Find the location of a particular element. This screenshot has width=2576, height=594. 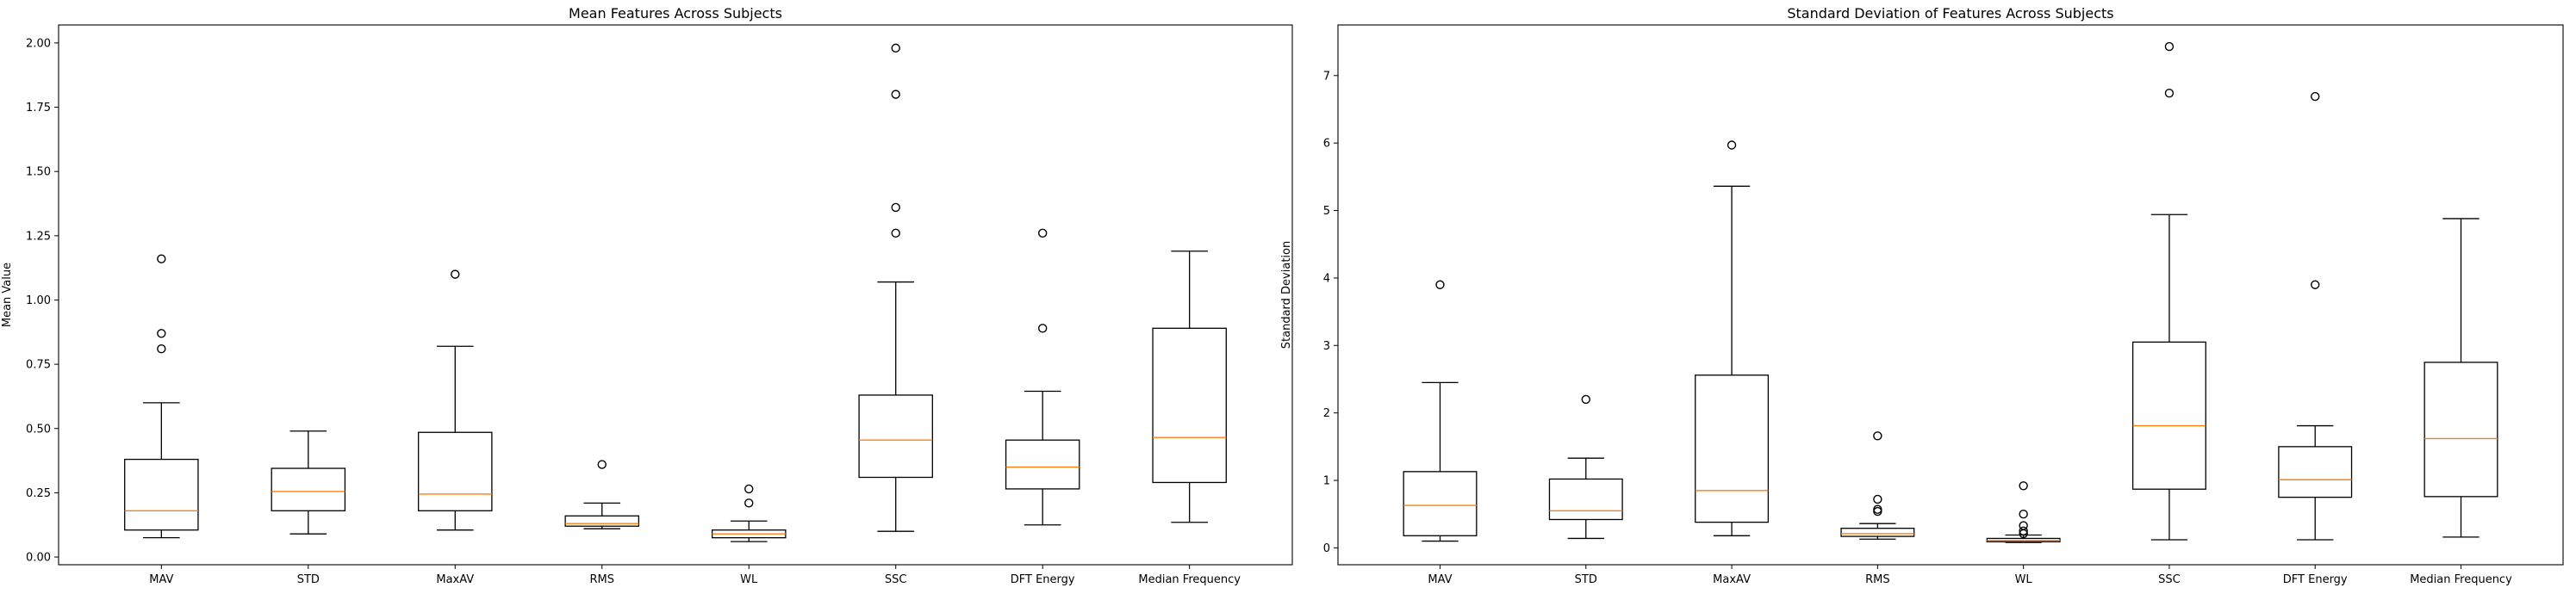

y-ticks: 0 1 2 3 4 5 6 7 is located at coordinates (1331, 312).